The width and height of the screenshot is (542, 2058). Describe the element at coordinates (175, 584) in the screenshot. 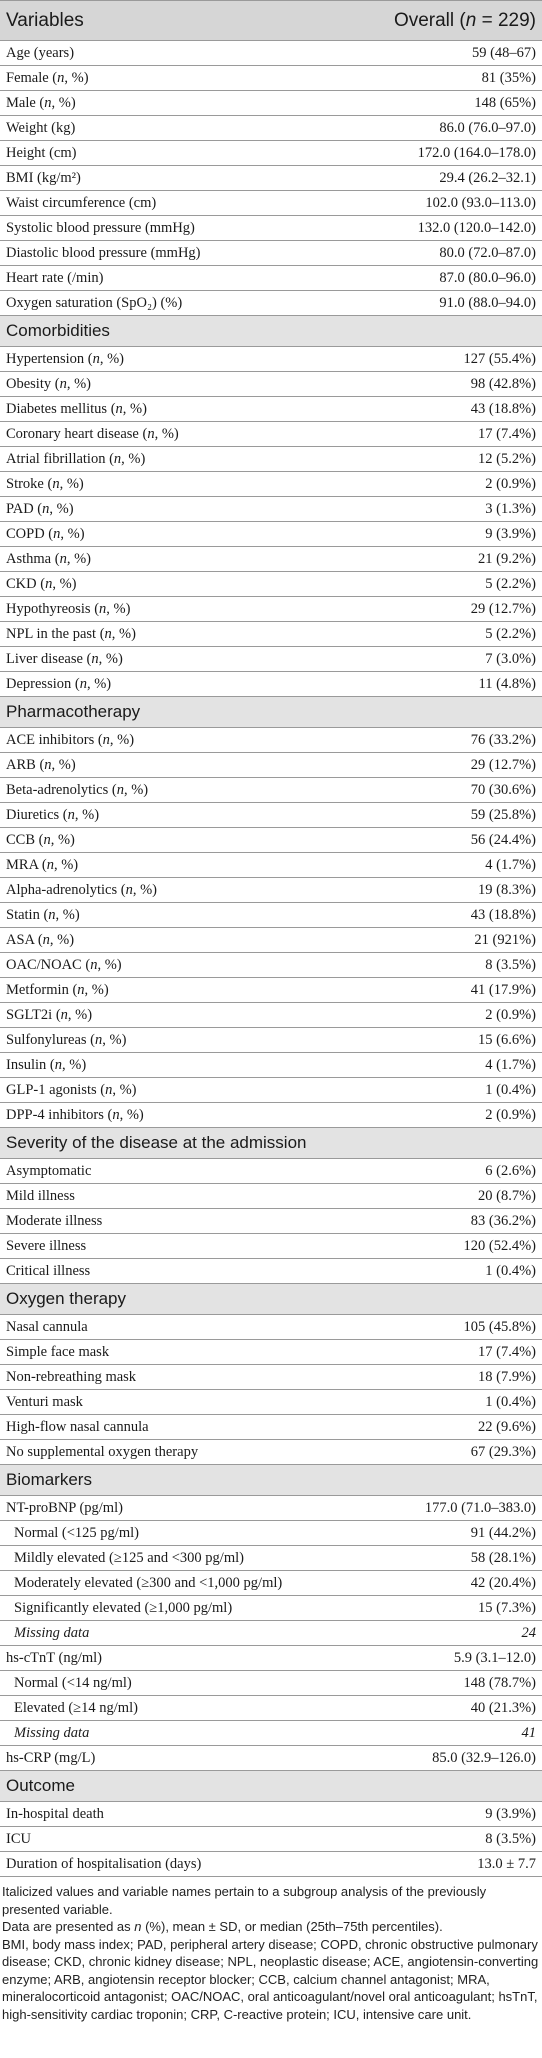

I see `variable-cell: CKD (n, %)` at that location.